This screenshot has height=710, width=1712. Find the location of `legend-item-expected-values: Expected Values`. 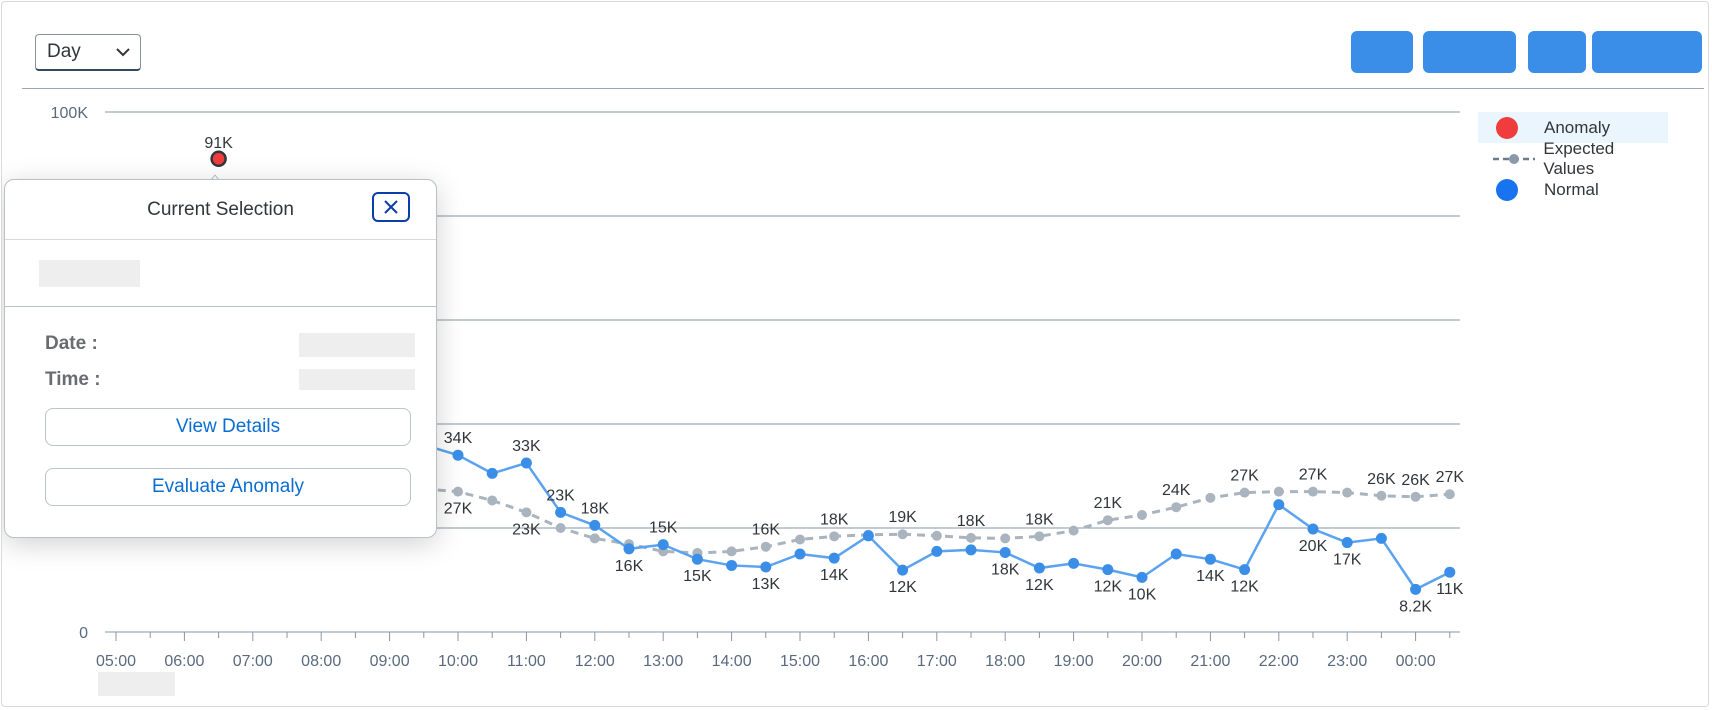

legend-item-expected-values: Expected Values is located at coordinates (1573, 158).